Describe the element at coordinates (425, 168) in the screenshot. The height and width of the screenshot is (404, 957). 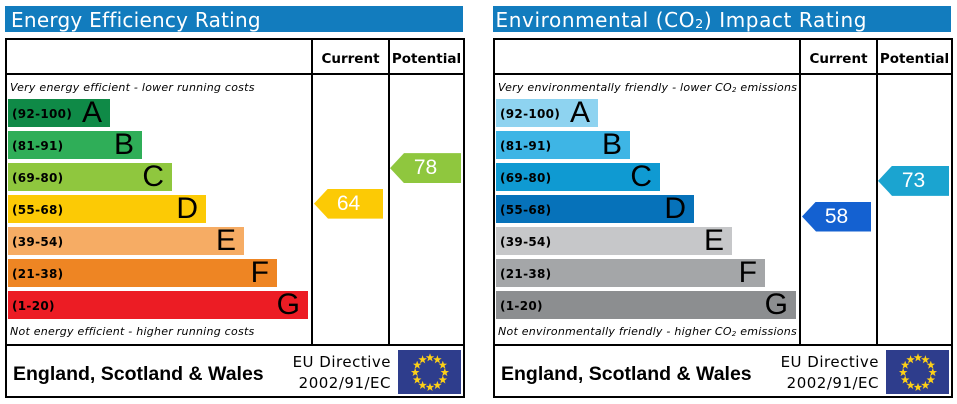
I see `potential-rating-arrow: 78` at that location.